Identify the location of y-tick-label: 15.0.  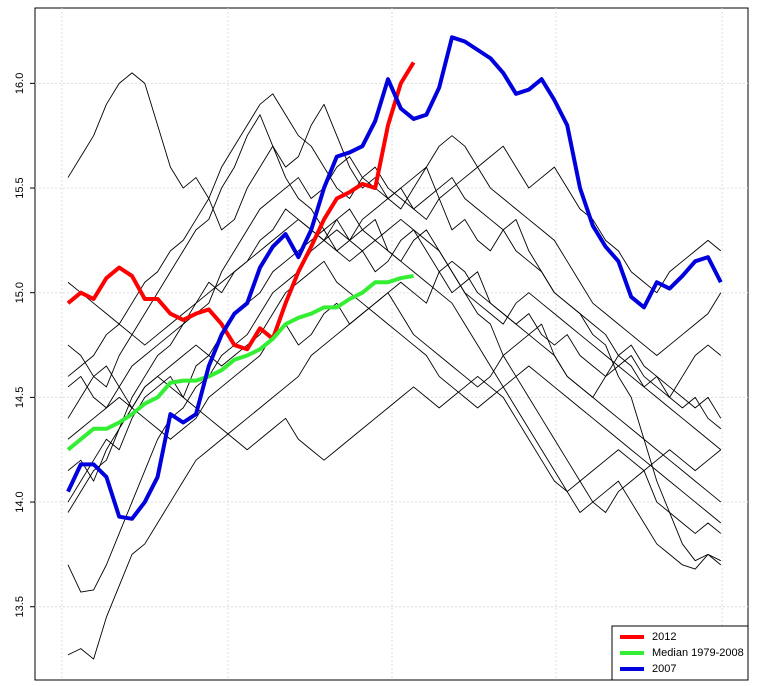
(20, 292).